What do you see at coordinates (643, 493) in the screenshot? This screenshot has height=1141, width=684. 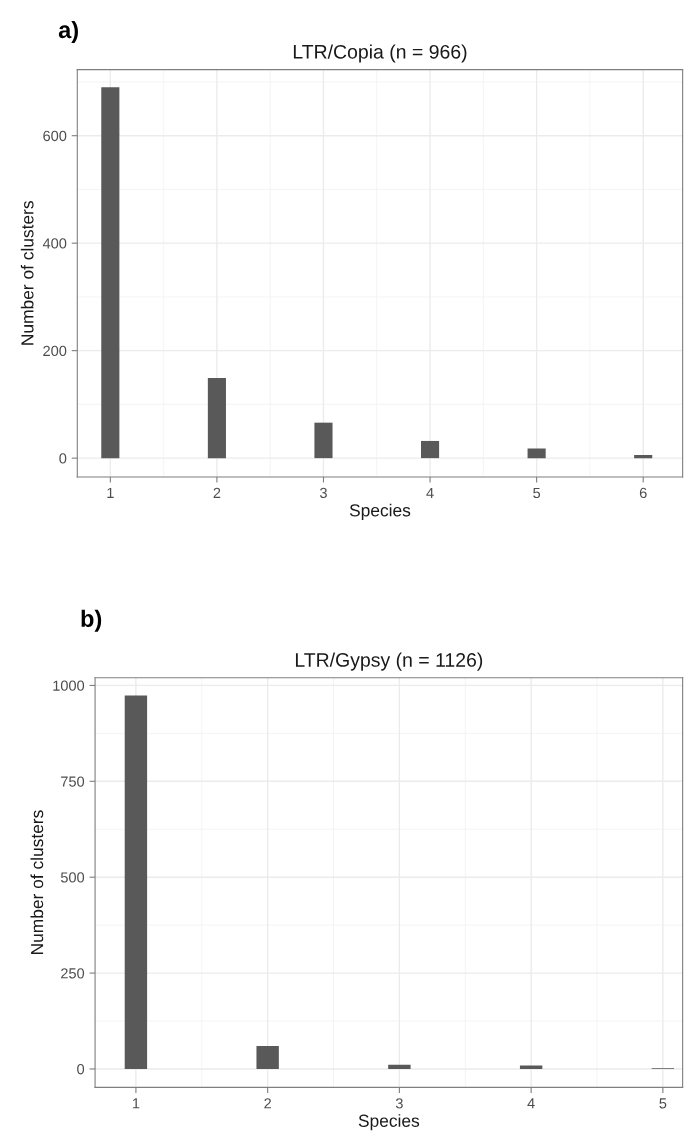 I see `x-tick-label: 6` at bounding box center [643, 493].